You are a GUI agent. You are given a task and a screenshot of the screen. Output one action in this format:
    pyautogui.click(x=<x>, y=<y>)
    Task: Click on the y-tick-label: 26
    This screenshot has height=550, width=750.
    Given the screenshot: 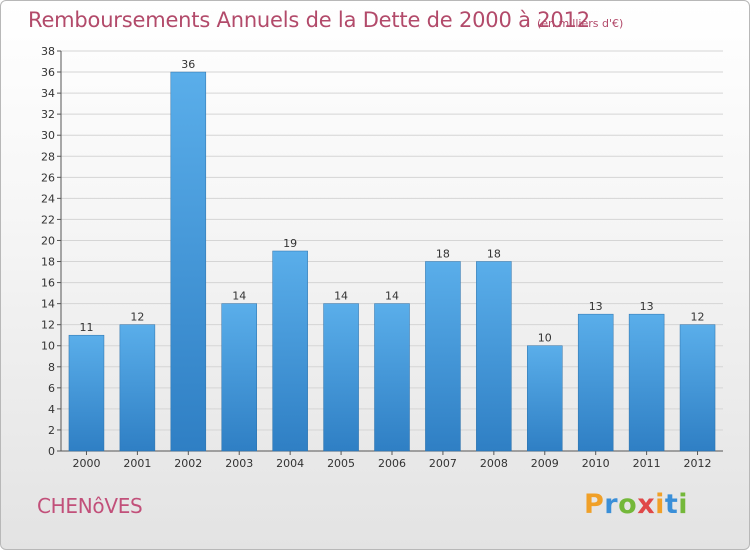 What is the action you would take?
    pyautogui.click(x=48, y=177)
    